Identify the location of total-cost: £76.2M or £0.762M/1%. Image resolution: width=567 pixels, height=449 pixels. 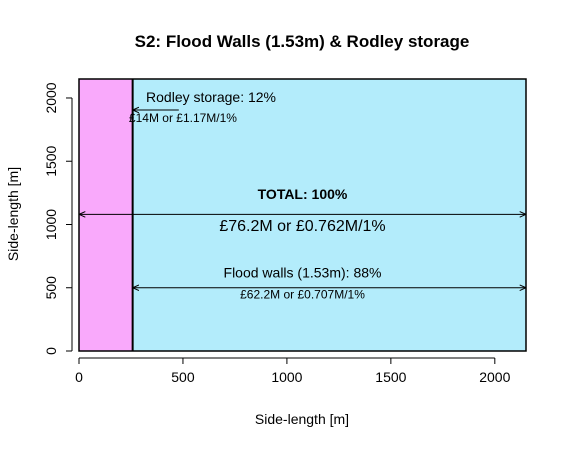
(302, 226).